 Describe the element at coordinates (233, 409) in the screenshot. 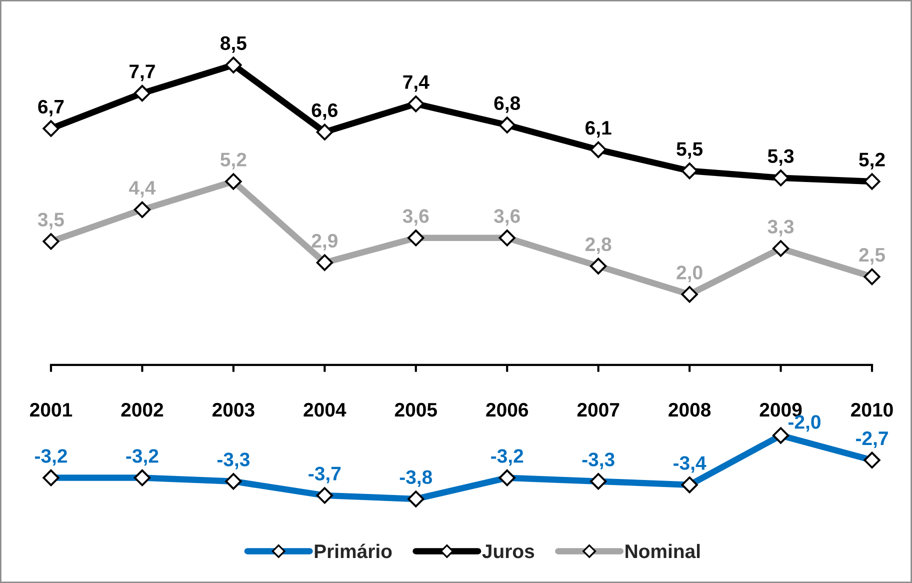

I see `x-tick-label: 2003` at that location.